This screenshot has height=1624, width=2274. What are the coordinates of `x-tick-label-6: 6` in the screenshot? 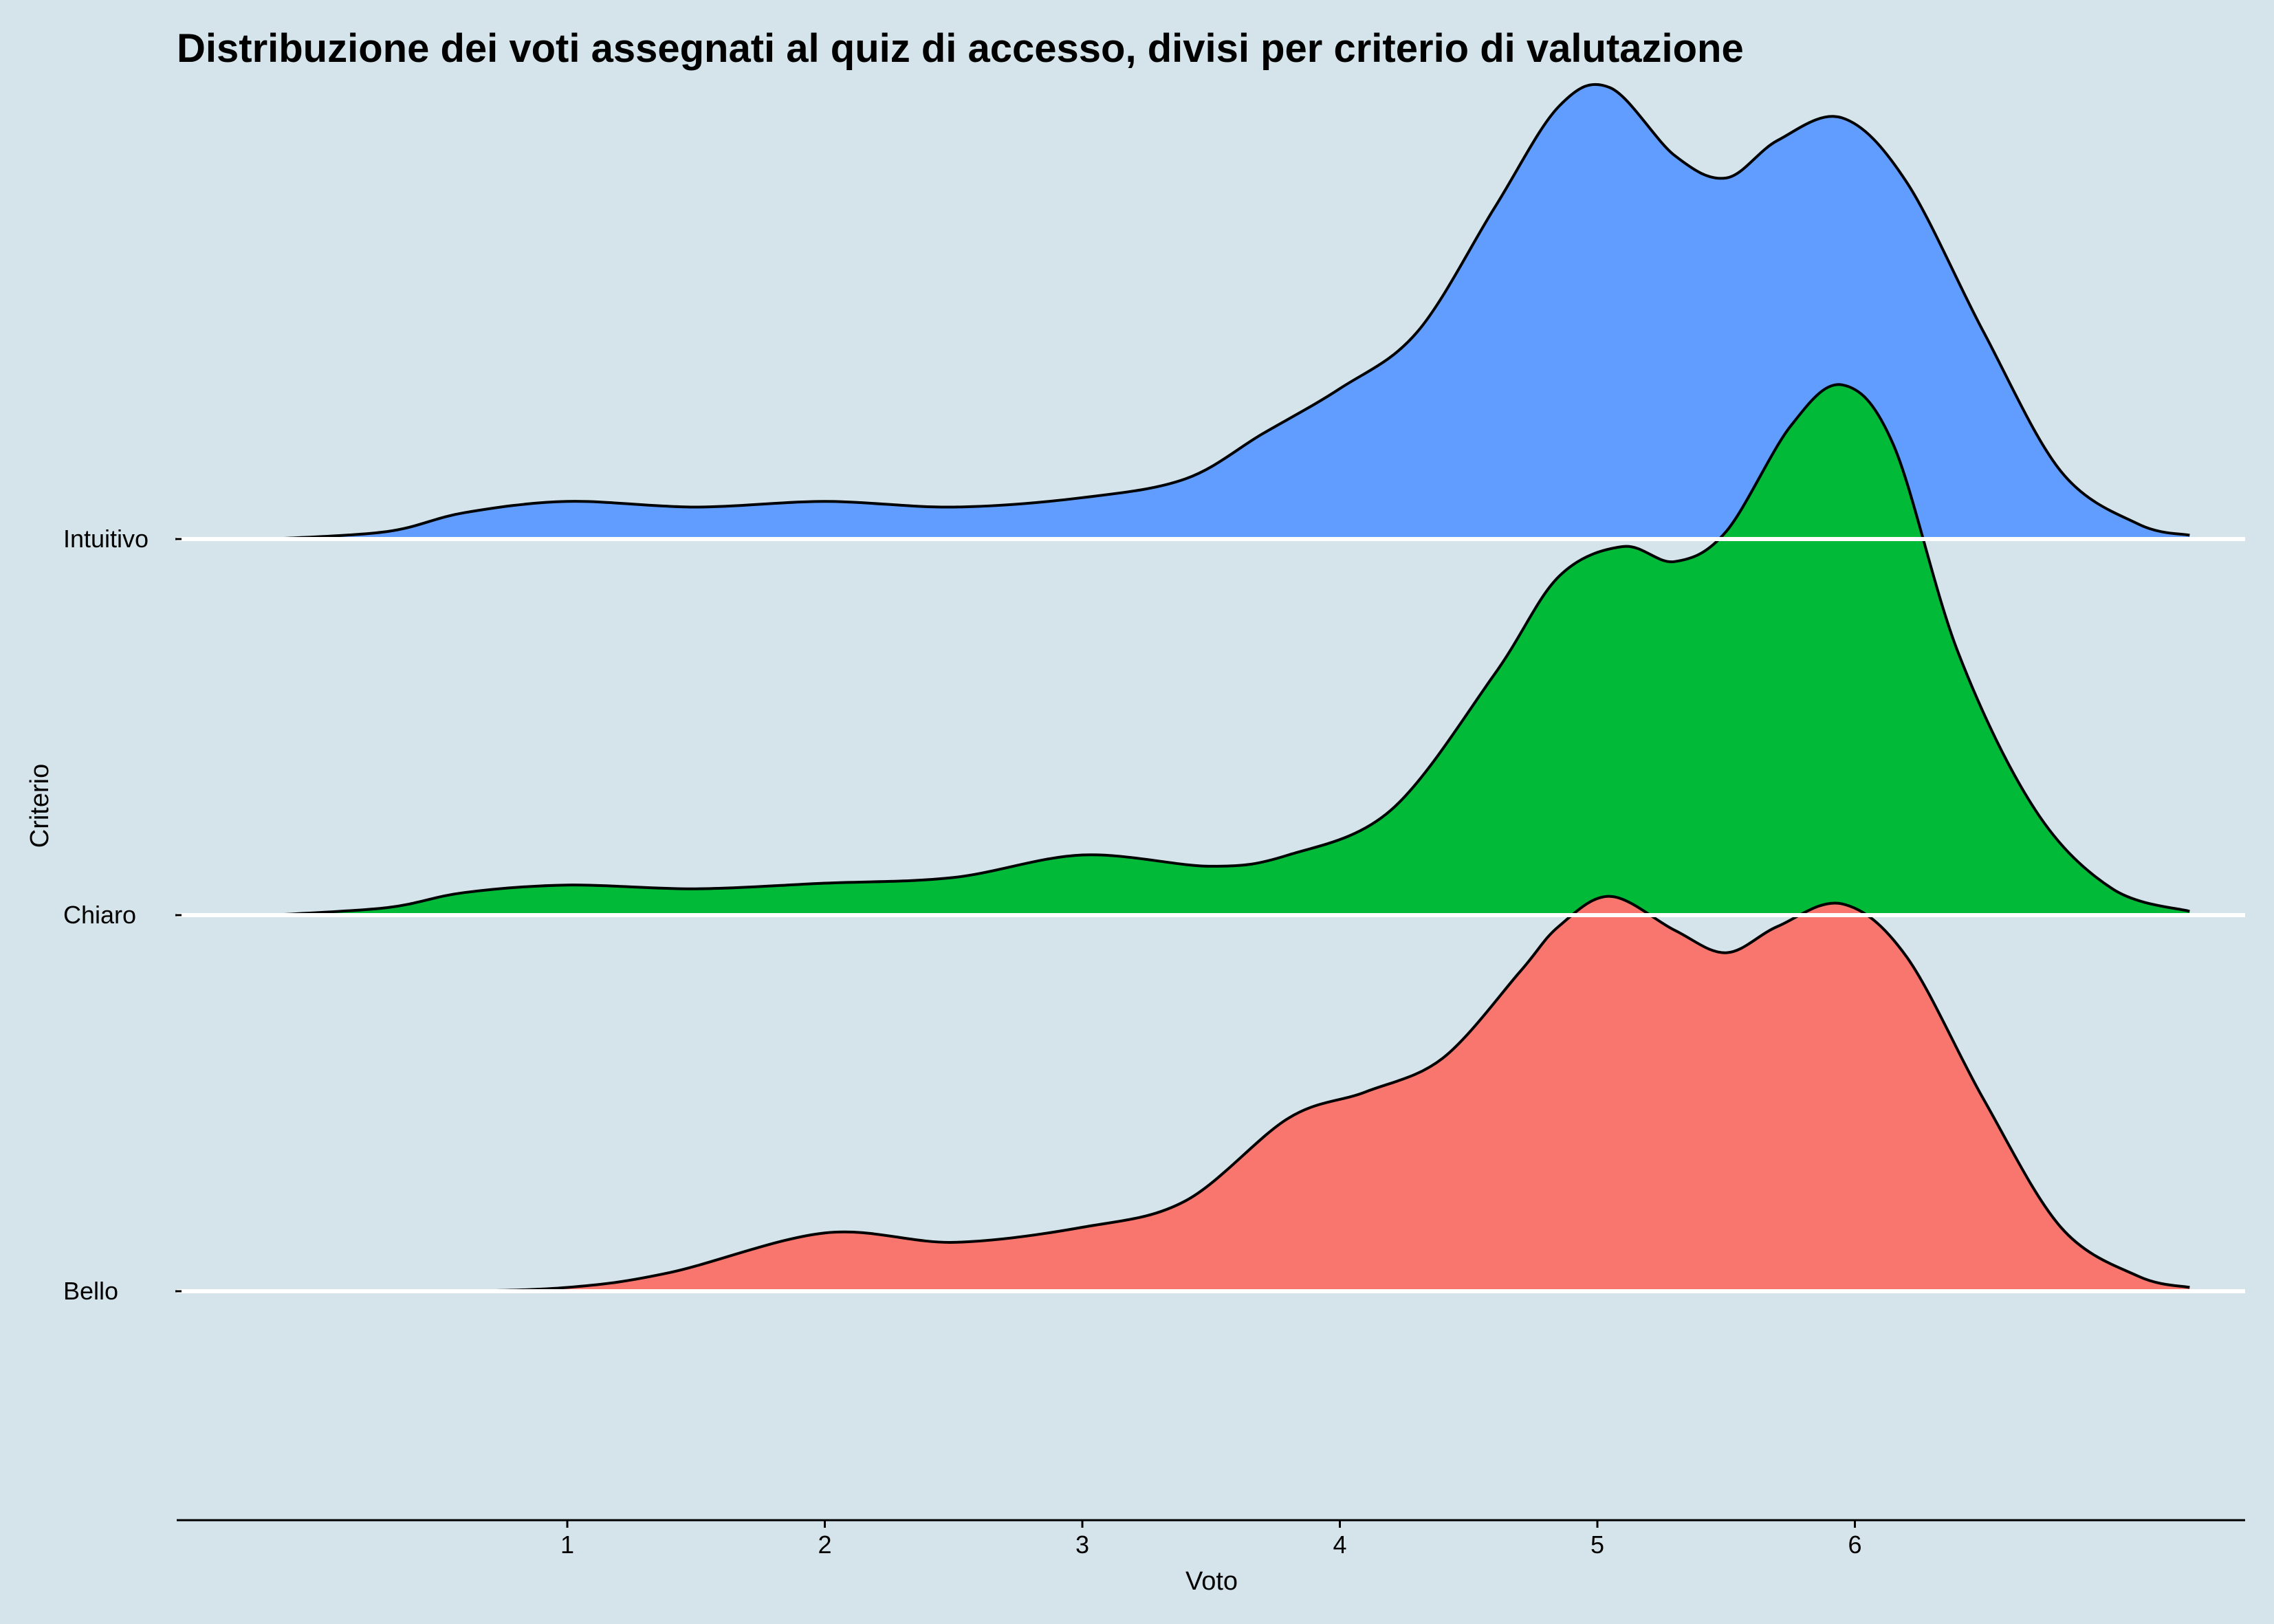 It's located at (1854, 1544).